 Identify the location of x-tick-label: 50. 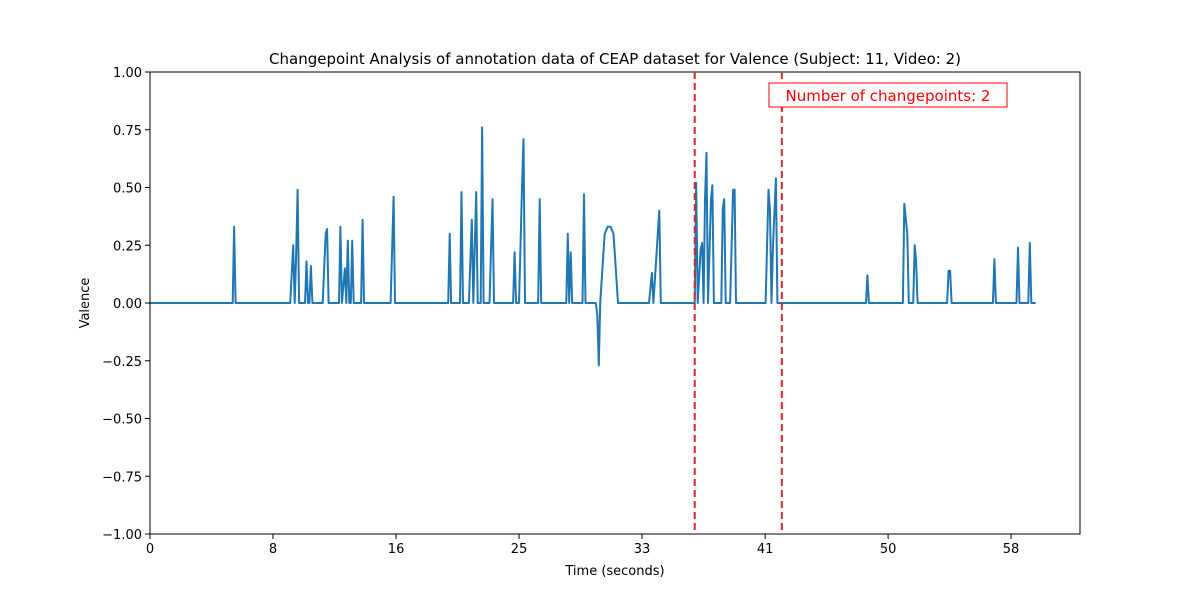
(888, 549).